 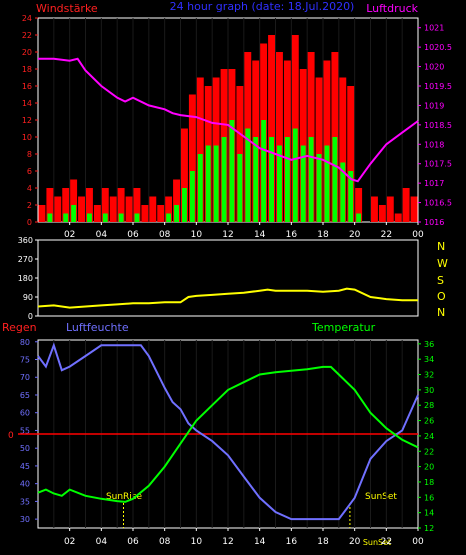 What do you see at coordinates (165, 235) in the screenshot?
I see `wind-x-tick-label: 08` at bounding box center [165, 235].